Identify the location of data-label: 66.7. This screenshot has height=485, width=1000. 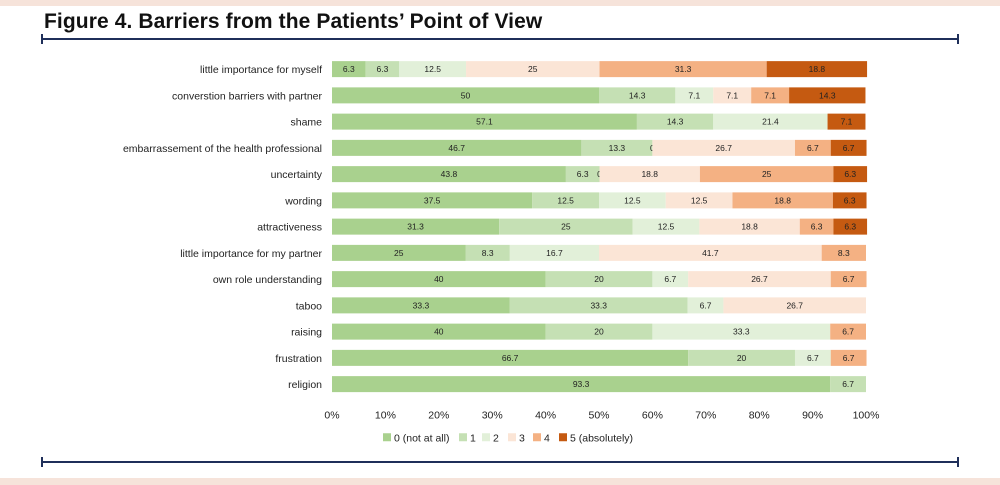
(510, 358).